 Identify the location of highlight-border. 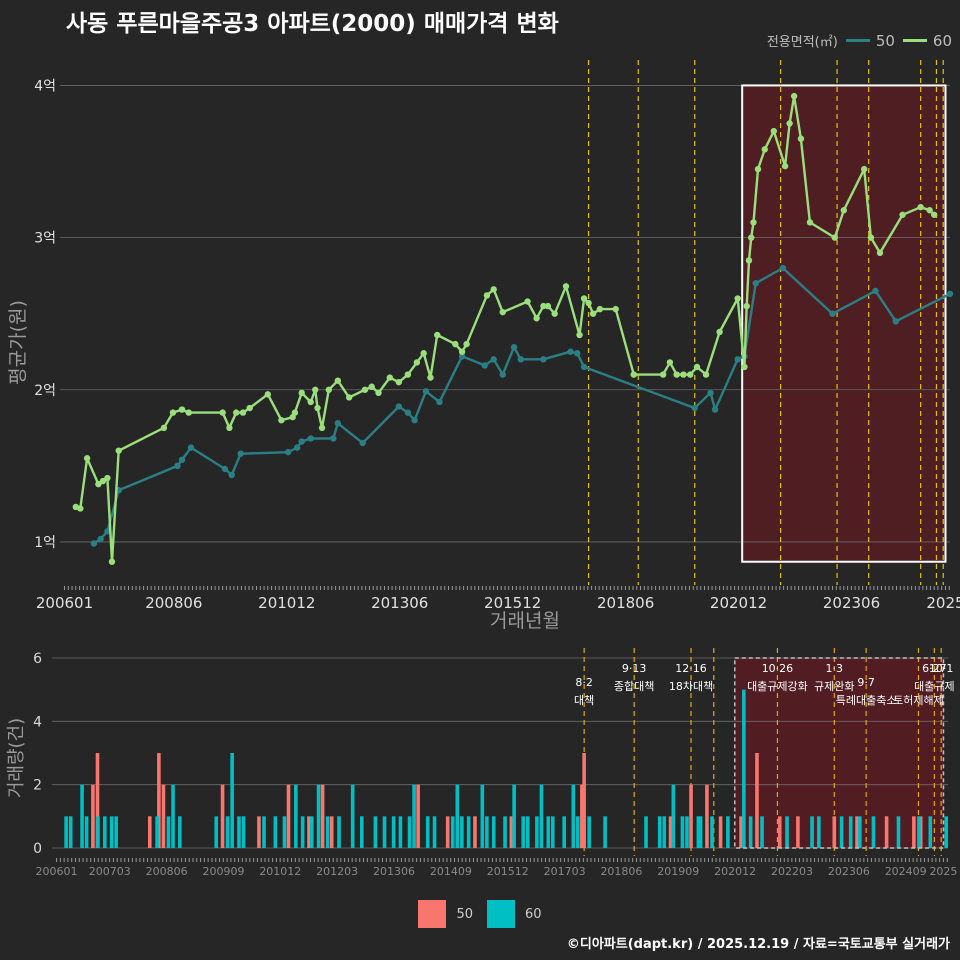
(844, 323).